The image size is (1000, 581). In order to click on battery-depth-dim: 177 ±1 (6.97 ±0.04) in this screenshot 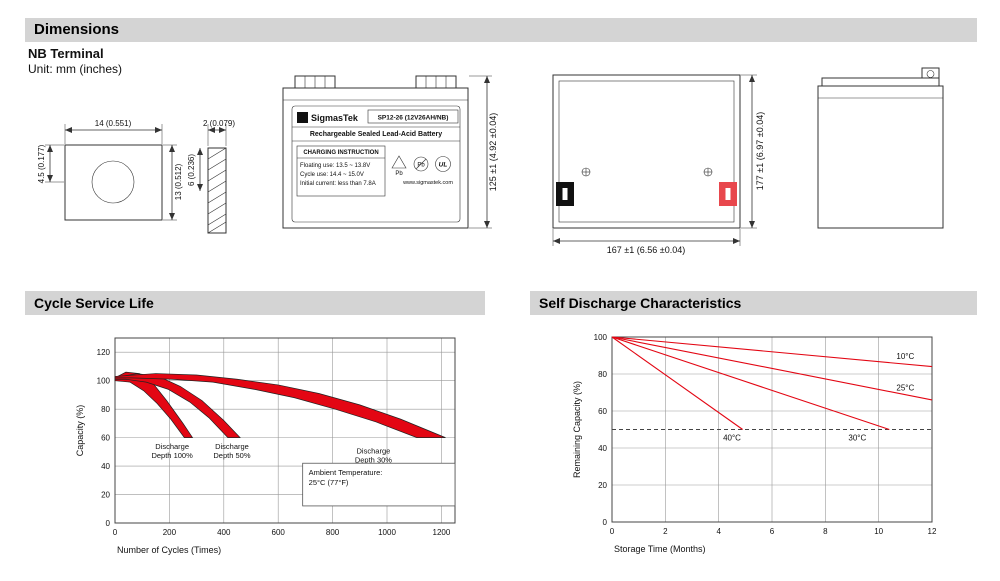, I will do `click(760, 151)`.